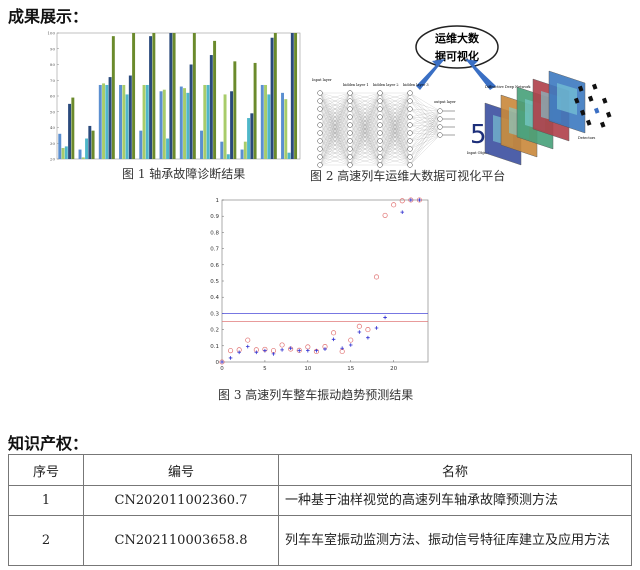 Image resolution: width=640 pixels, height=570 pixels. I want to click on section-title-ip: 知识产权：, so click(48, 443).